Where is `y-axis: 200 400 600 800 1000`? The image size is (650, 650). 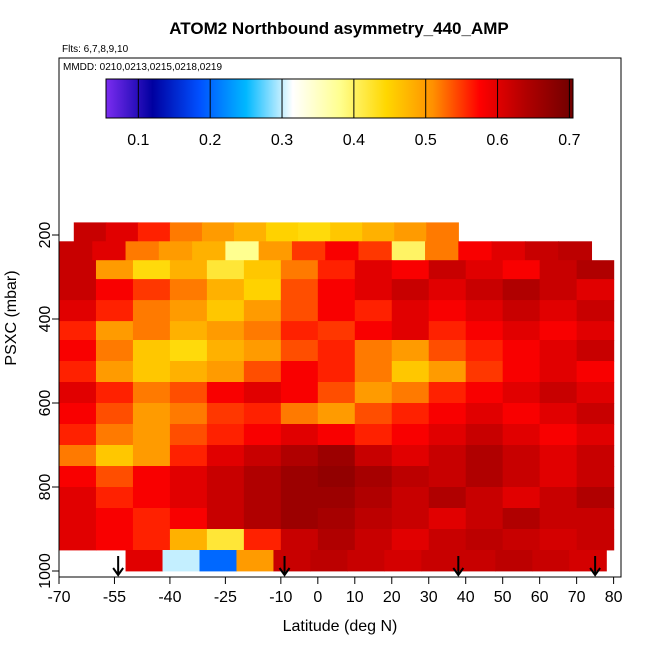 y-axis: 200 400 600 800 1000 is located at coordinates (48, 405).